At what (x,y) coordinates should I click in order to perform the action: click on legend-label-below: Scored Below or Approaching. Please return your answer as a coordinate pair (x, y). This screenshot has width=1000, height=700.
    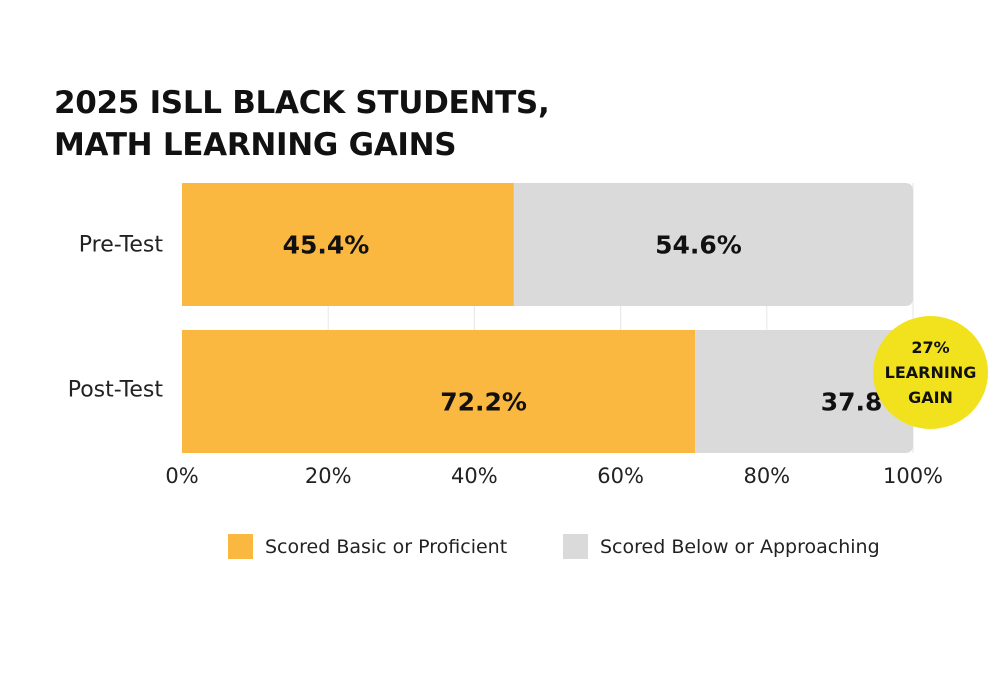
    Looking at the image, I should click on (740, 546).